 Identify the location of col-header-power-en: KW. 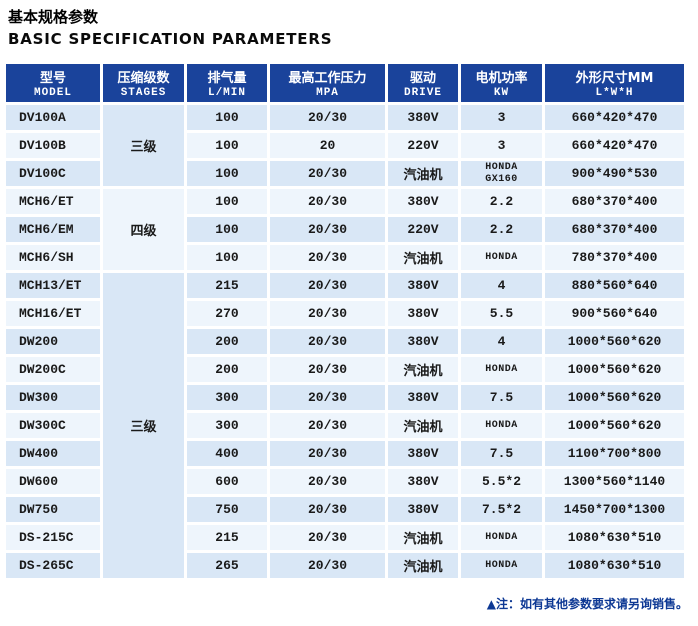
(501, 93).